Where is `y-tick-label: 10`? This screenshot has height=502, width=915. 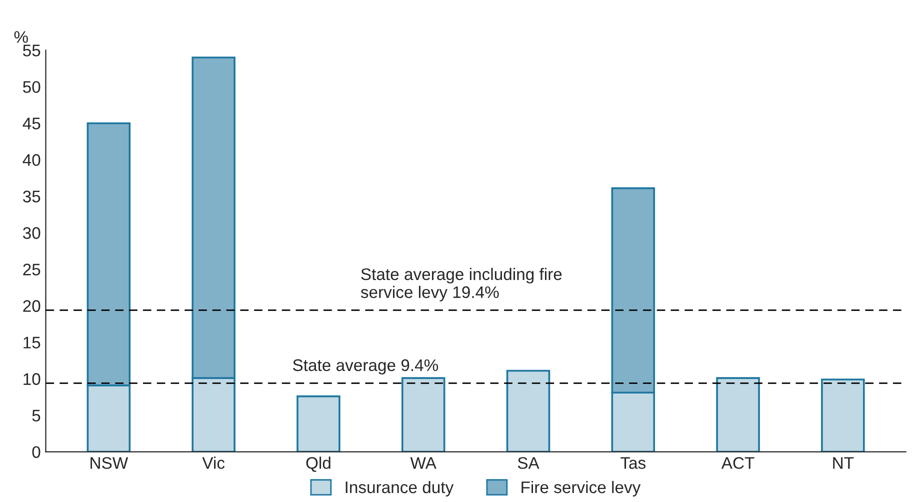
y-tick-label: 10 is located at coordinates (32, 379).